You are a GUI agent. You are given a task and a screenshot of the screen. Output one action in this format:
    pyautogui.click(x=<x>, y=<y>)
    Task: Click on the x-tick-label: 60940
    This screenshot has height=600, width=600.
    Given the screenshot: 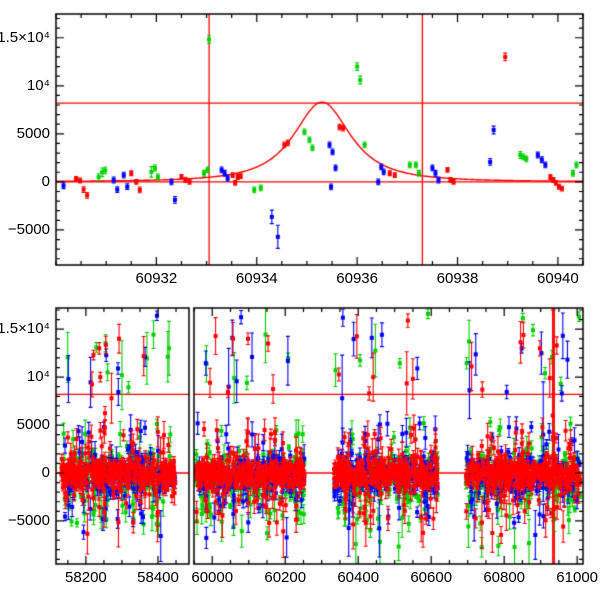 What is the action you would take?
    pyautogui.click(x=558, y=278)
    